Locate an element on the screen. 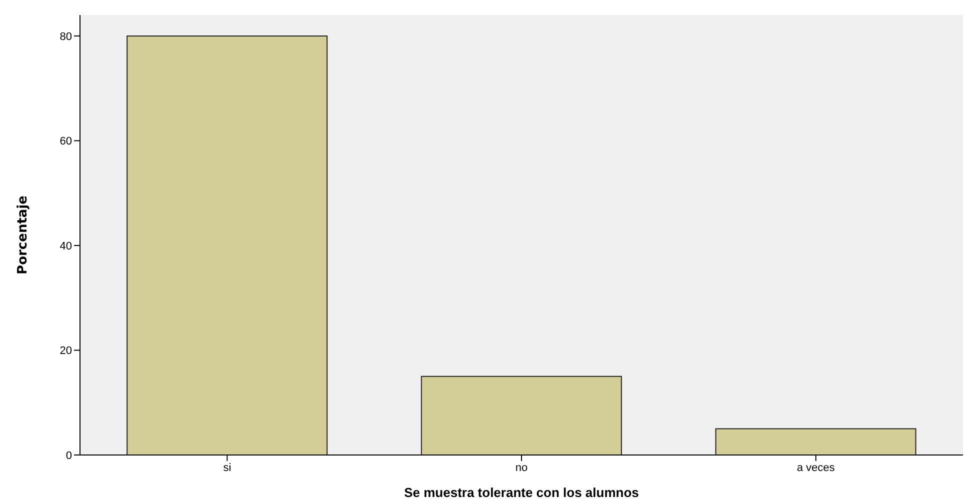 The width and height of the screenshot is (965, 499). x-tick-label: si is located at coordinates (227, 468).